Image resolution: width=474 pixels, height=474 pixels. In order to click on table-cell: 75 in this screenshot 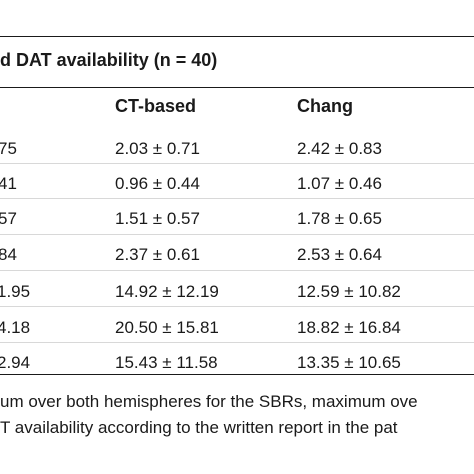, I will do `click(8, 148)`.